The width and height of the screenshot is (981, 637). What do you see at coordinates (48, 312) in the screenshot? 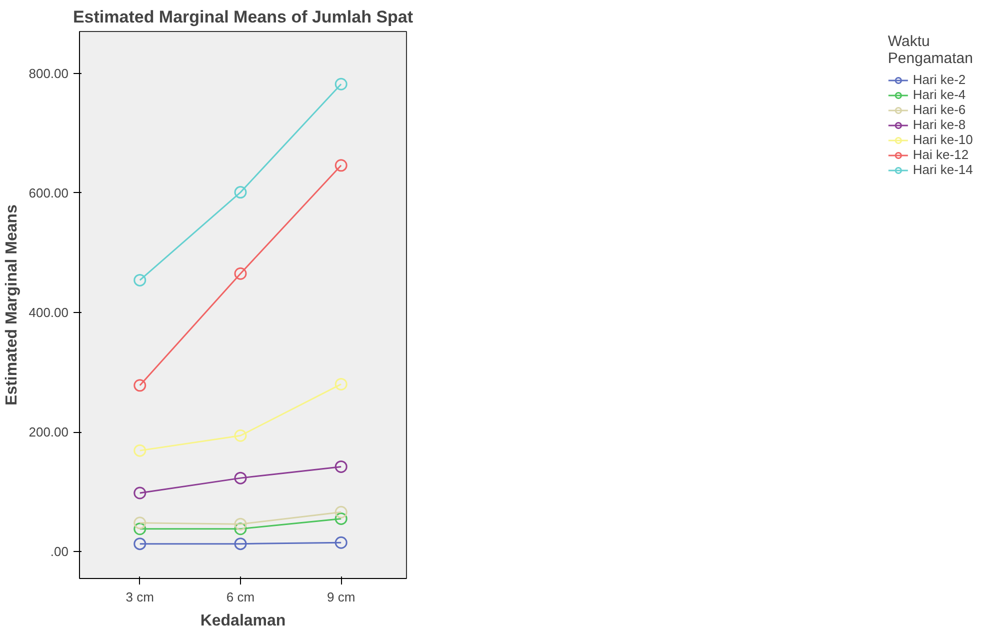
I see `y-tick-label: 400.00` at bounding box center [48, 312].